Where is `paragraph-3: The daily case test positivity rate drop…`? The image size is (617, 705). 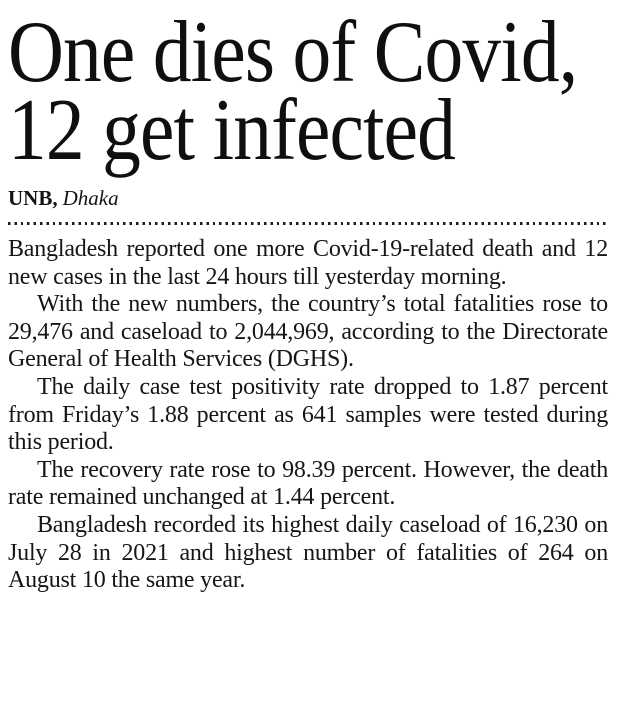 paragraph-3: The daily case test positivity rate drop… is located at coordinates (308, 414).